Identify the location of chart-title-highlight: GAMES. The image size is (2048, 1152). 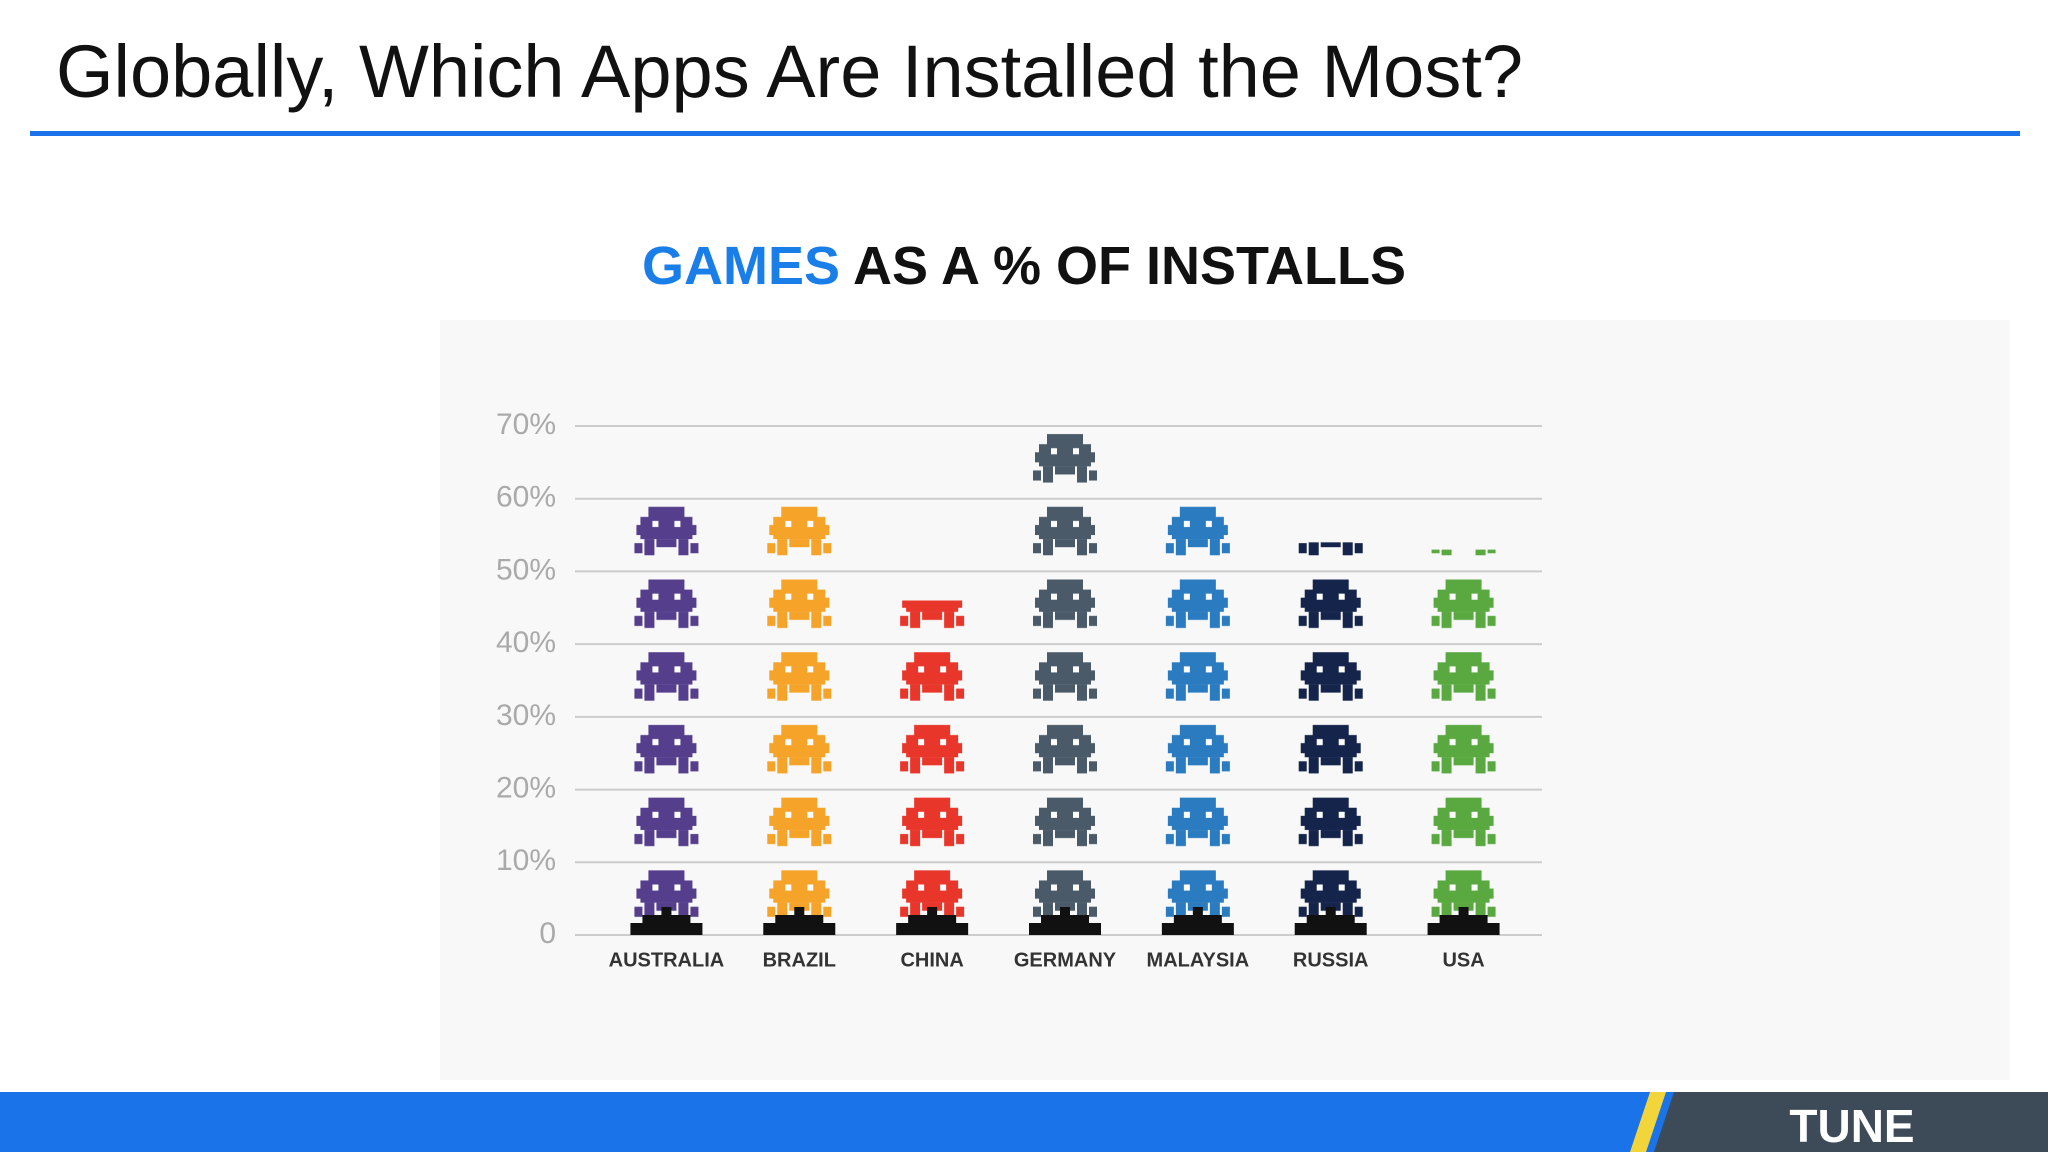
(741, 266).